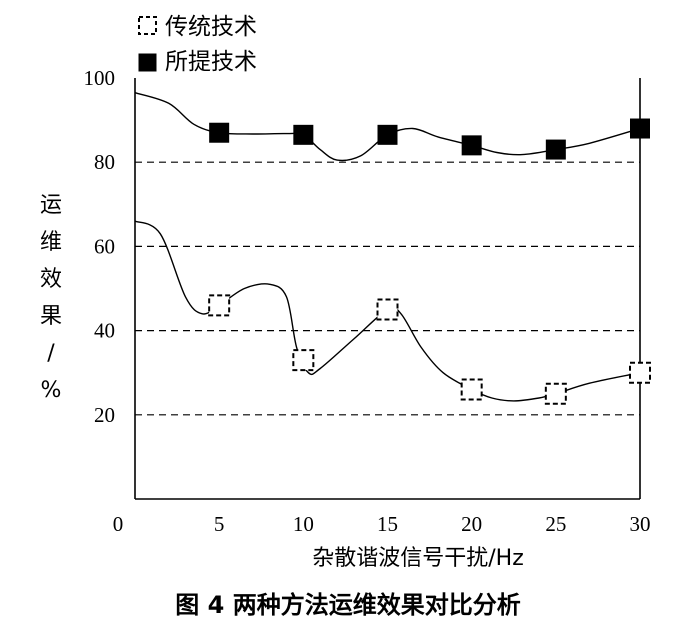  Describe the element at coordinates (387, 524) in the screenshot. I see `x-tick-label: 15` at that location.